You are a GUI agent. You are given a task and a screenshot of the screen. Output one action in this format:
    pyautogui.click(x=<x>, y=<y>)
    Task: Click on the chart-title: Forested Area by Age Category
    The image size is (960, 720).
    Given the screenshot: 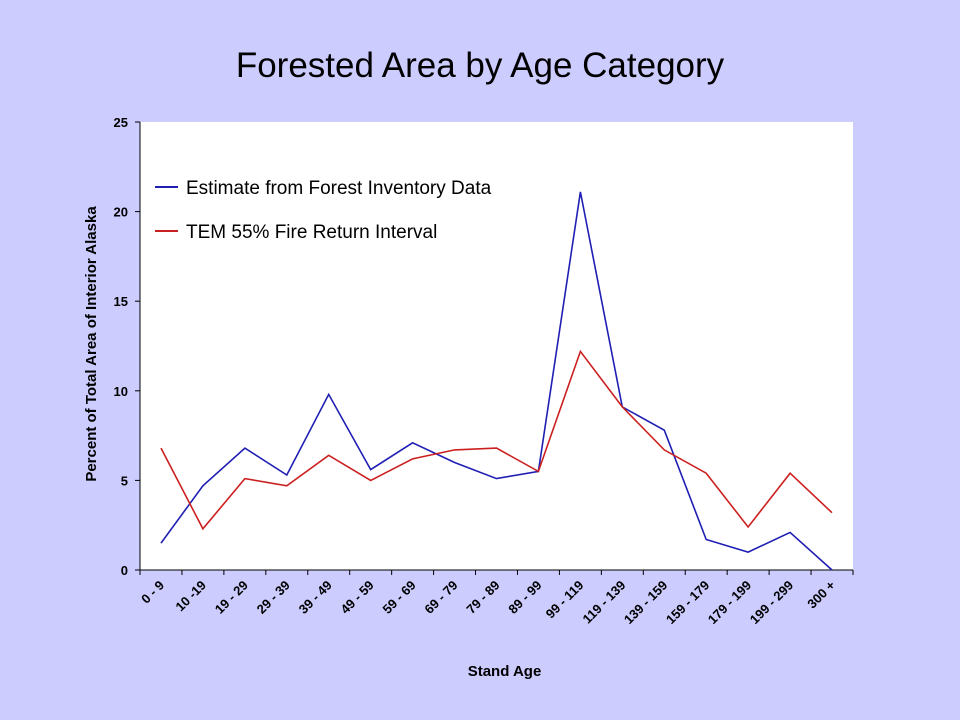 What is the action you would take?
    pyautogui.click(x=480, y=65)
    